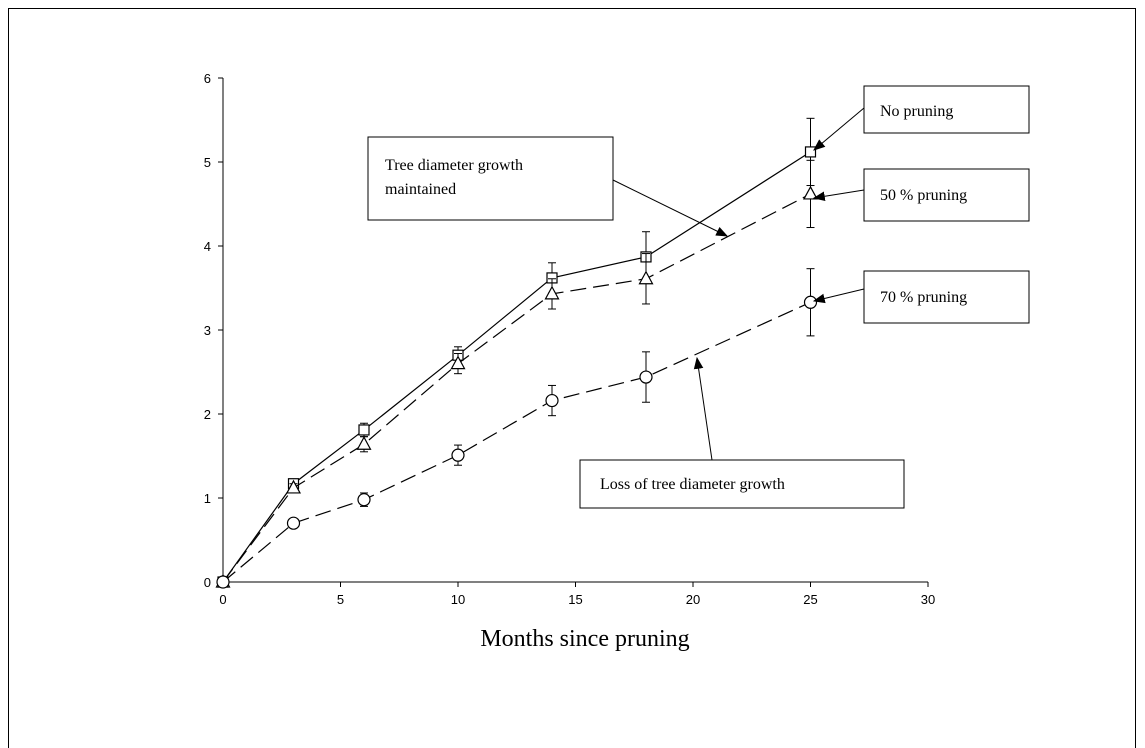  What do you see at coordinates (420, 189) in the screenshot?
I see `annotation-text-growth-maintained-line2: maintained` at bounding box center [420, 189].